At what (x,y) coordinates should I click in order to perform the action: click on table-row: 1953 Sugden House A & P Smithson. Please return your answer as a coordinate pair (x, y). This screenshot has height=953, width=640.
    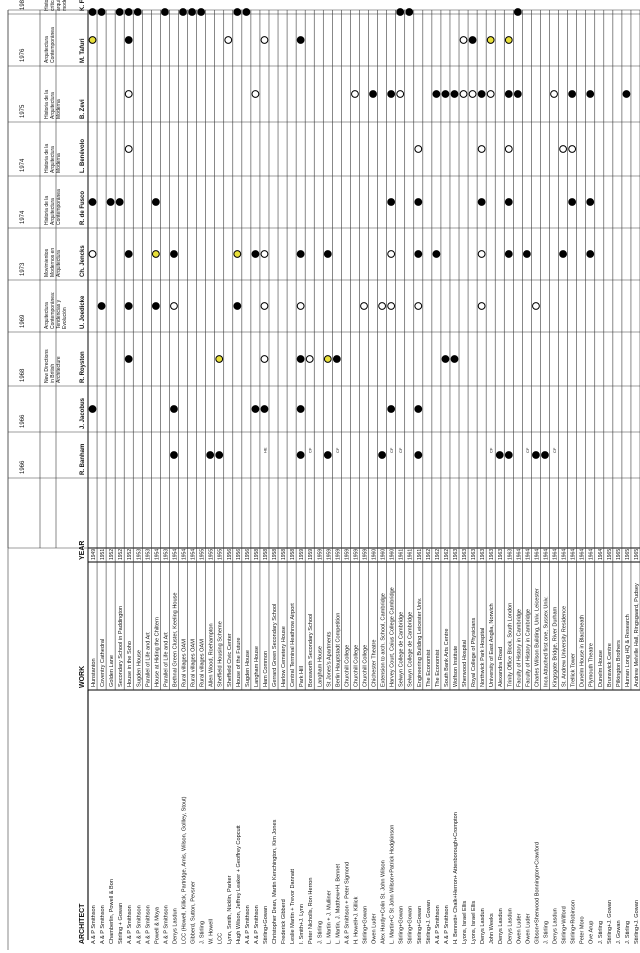
    Looking at the image, I should click on (137, 476).